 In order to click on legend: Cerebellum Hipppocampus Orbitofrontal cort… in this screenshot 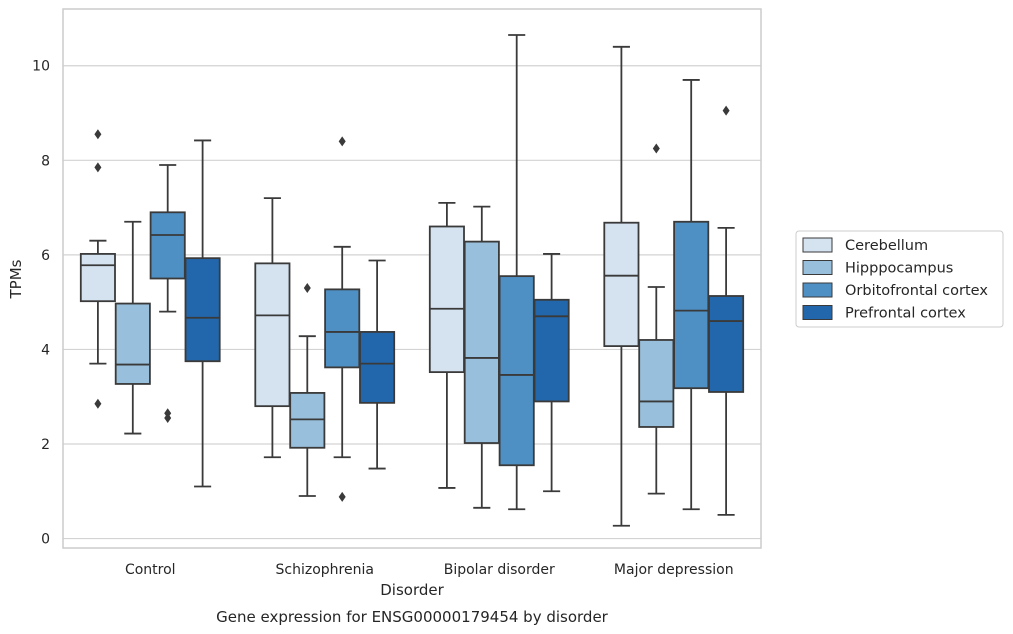, I will do `click(899, 279)`.